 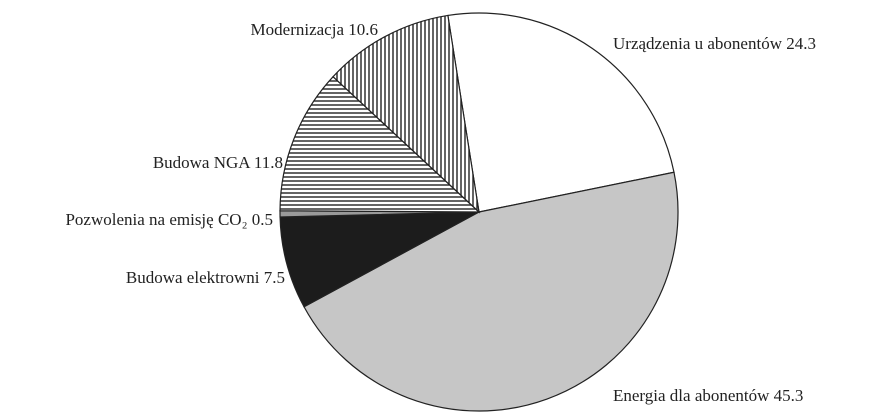 I want to click on slice-label-name: Budowa elektrowni, so click(x=193, y=277).